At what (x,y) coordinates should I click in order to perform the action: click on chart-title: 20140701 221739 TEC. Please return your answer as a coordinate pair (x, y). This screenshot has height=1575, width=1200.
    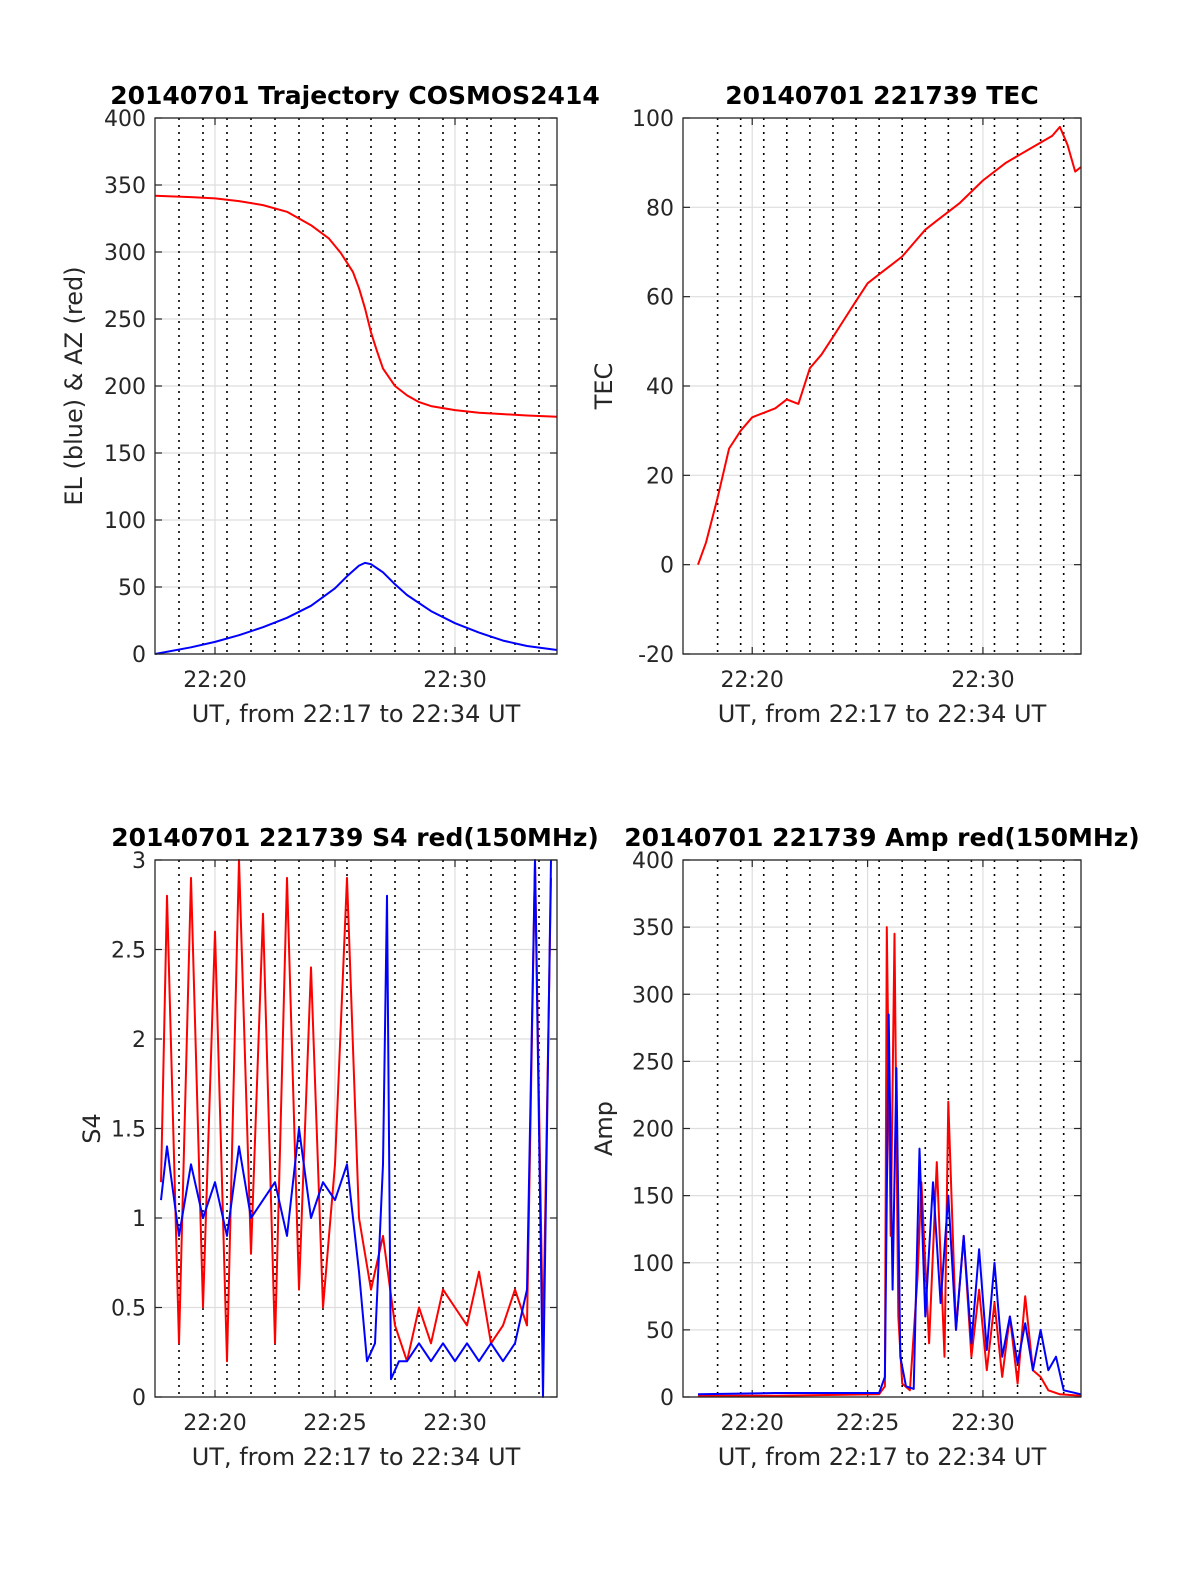
    Looking at the image, I should click on (881, 95).